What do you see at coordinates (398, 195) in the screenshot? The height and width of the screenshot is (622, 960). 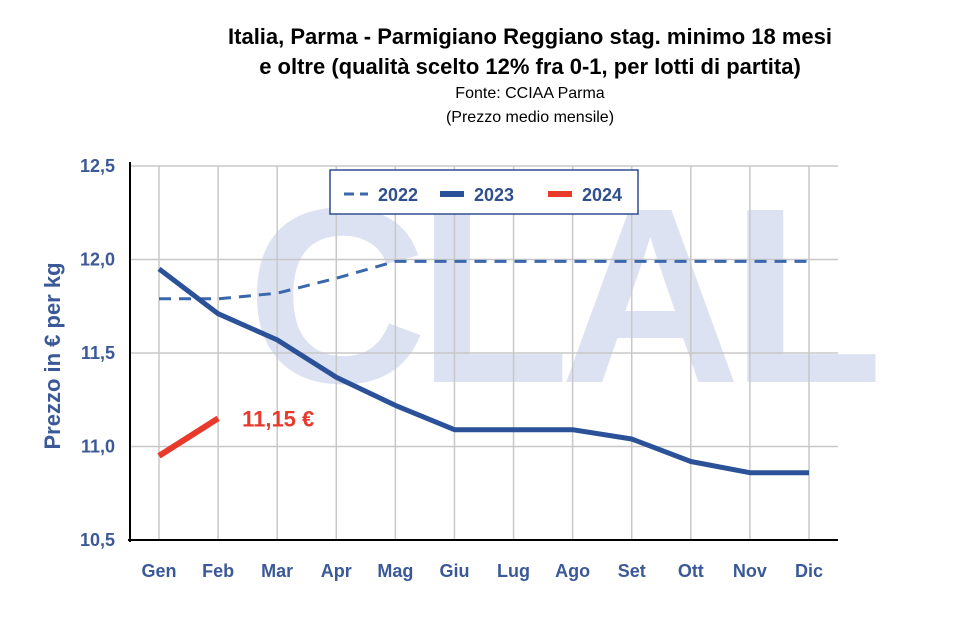 I see `legend-label-2022: 2022` at bounding box center [398, 195].